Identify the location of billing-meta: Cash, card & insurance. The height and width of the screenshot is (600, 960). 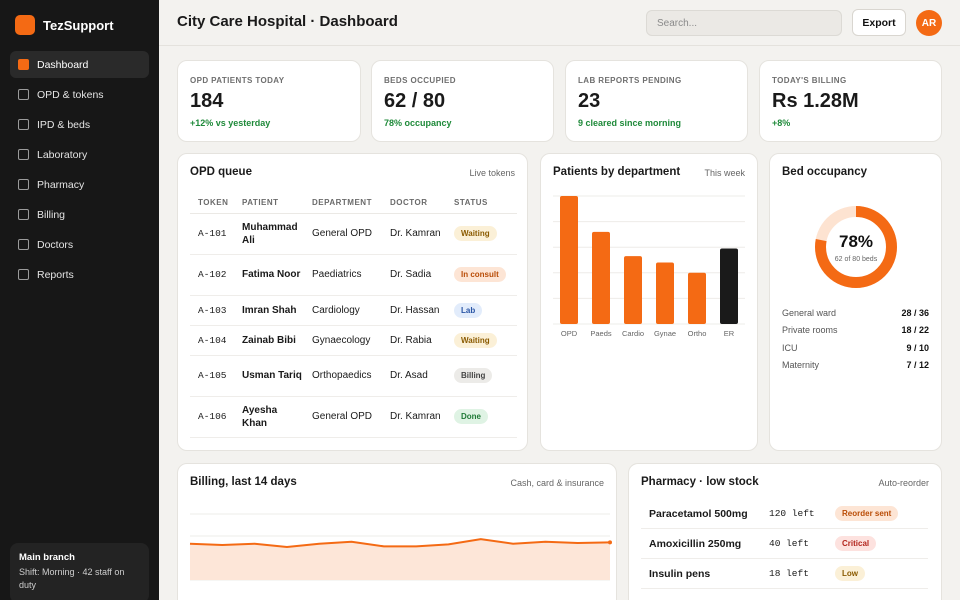
(557, 483).